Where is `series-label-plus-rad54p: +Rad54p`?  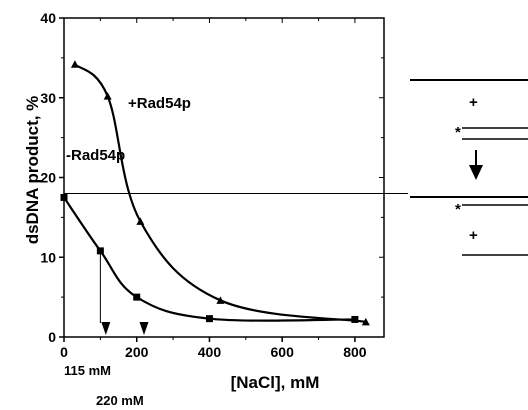 series-label-plus-rad54p: +Rad54p is located at coordinates (159, 103).